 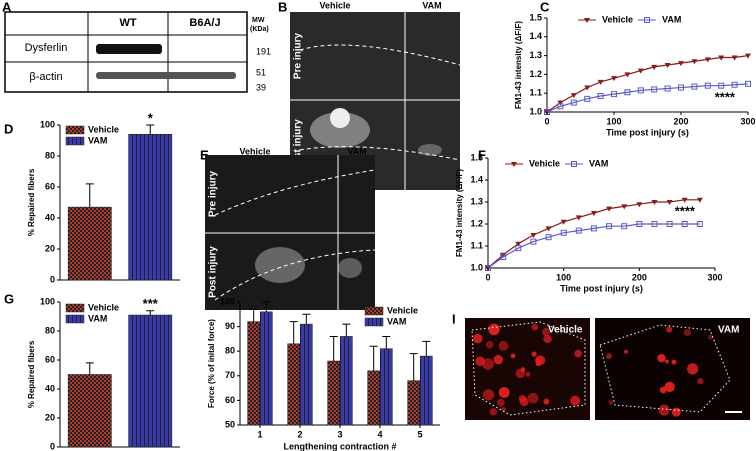 What do you see at coordinates (299, 434) in the screenshot?
I see `x-tick-label: 2` at bounding box center [299, 434].